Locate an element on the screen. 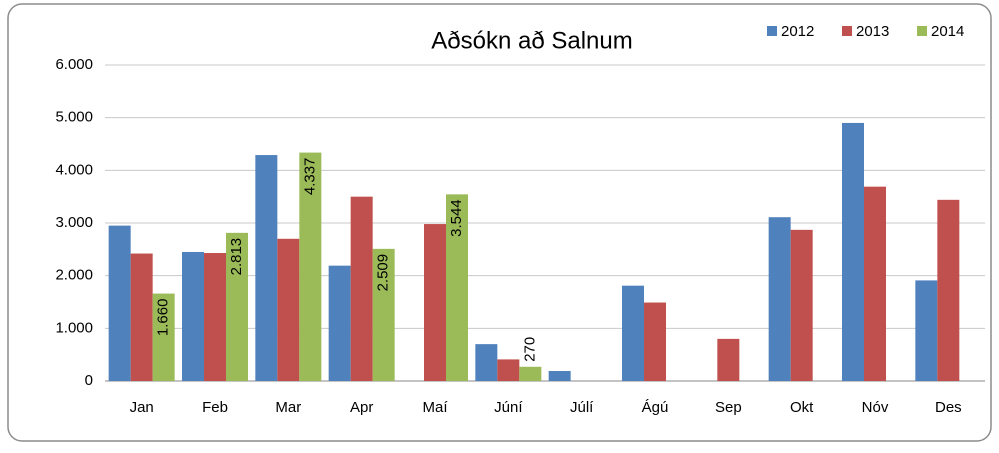  y-tick-label: 1.000 is located at coordinates (74, 327).